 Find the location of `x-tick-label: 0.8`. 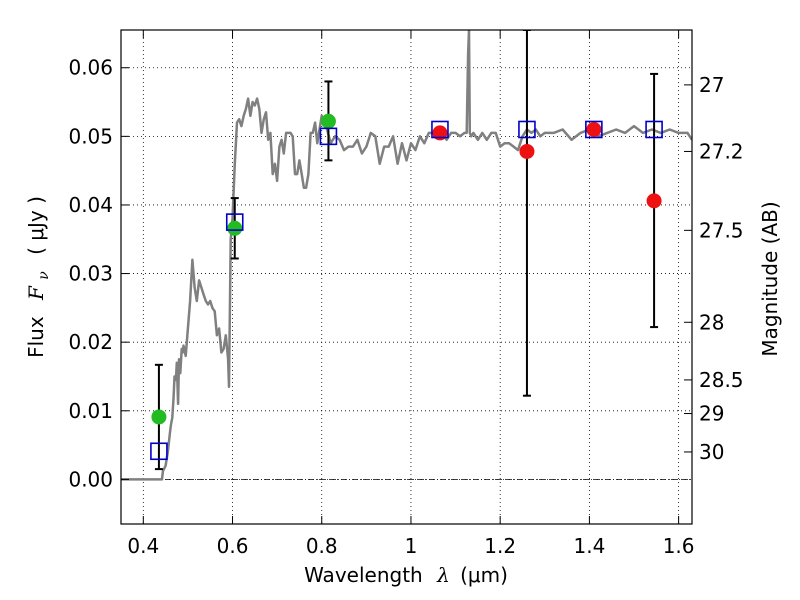

x-tick-label: 0.8 is located at coordinates (322, 546).